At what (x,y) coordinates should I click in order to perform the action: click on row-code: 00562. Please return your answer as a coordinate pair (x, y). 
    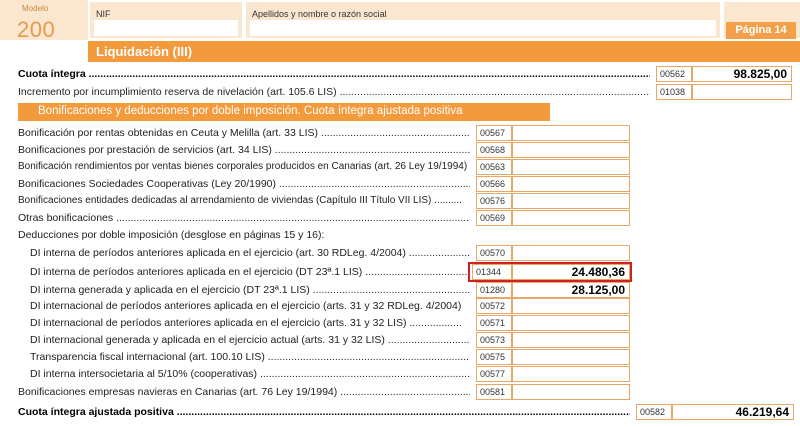
    Looking at the image, I should click on (674, 74).